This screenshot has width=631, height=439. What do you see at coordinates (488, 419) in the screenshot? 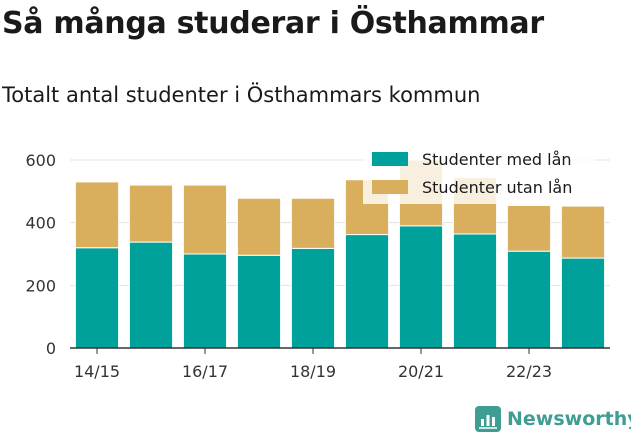
I see `bar-chart-logo-icon` at bounding box center [488, 419].